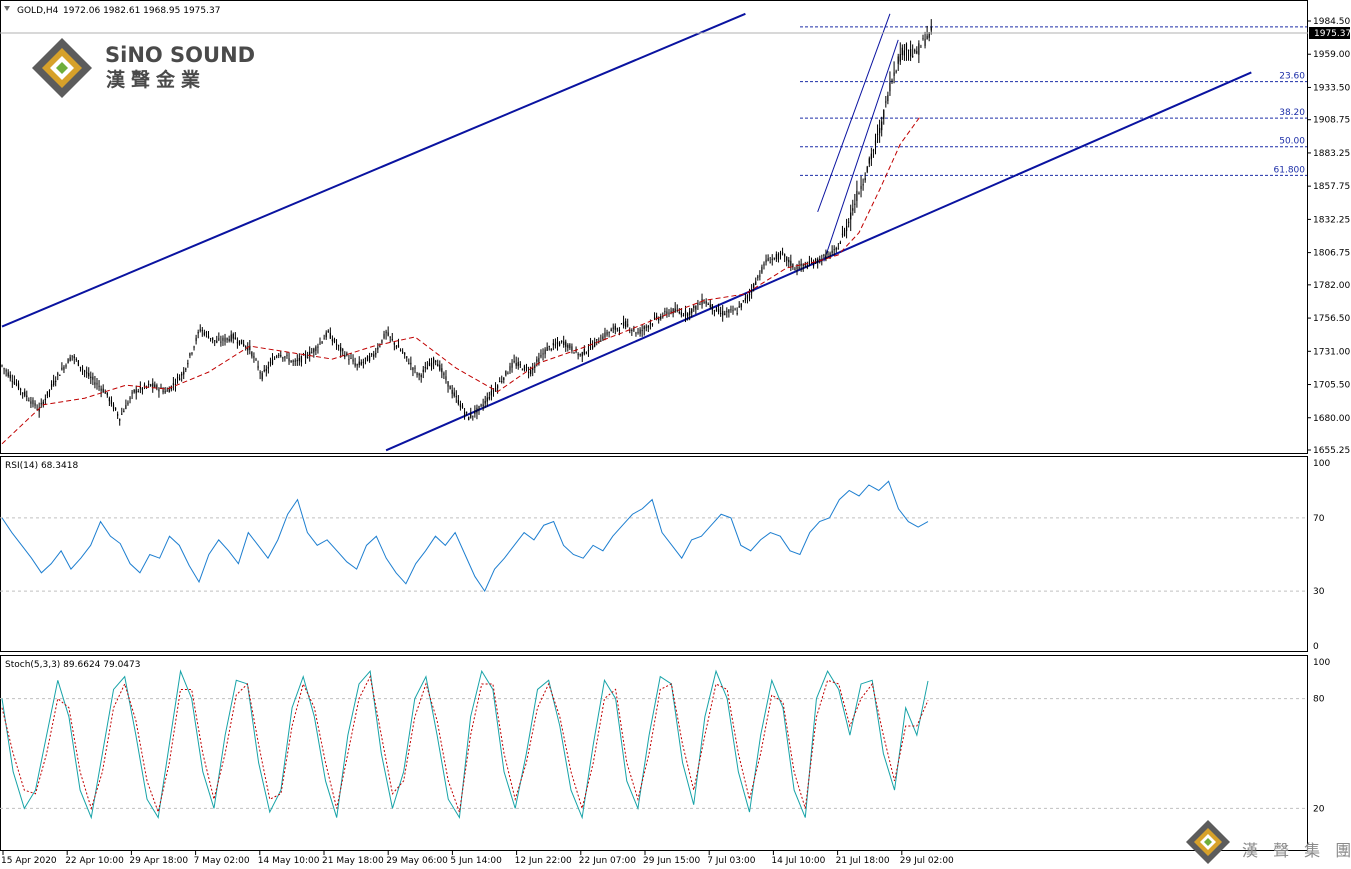 The image size is (1351, 869). I want to click on channel-line, so click(854, 113).